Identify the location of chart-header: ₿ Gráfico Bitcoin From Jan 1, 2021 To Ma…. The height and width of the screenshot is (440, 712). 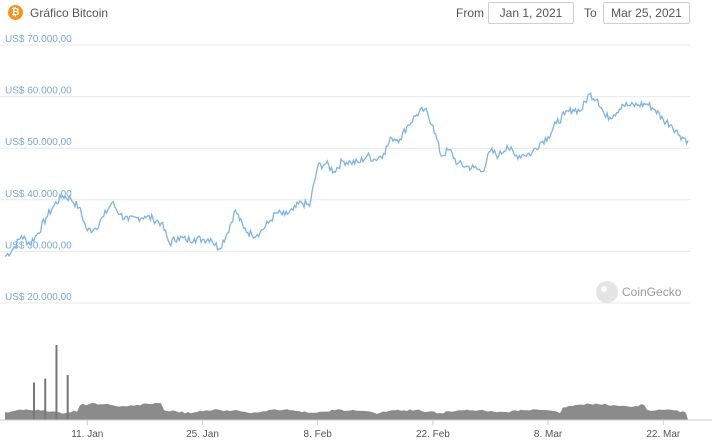
(356, 15).